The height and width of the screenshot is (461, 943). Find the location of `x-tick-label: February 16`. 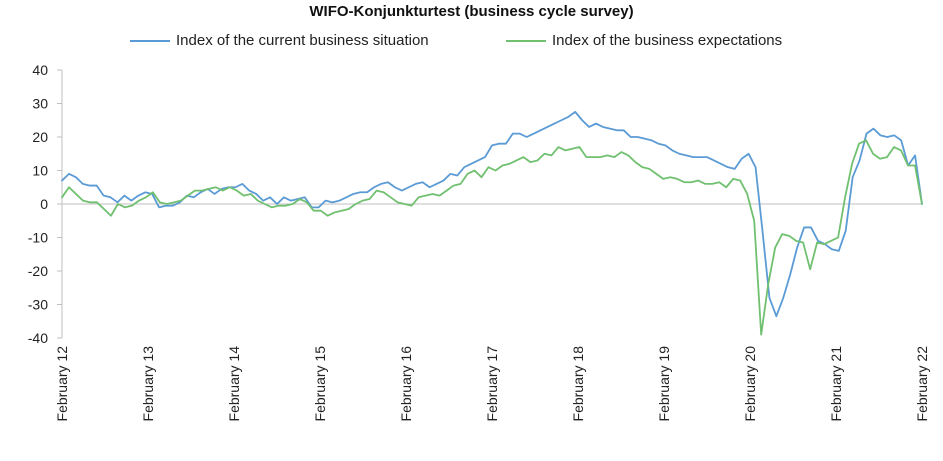

x-tick-label: February 16 is located at coordinates (406, 384).